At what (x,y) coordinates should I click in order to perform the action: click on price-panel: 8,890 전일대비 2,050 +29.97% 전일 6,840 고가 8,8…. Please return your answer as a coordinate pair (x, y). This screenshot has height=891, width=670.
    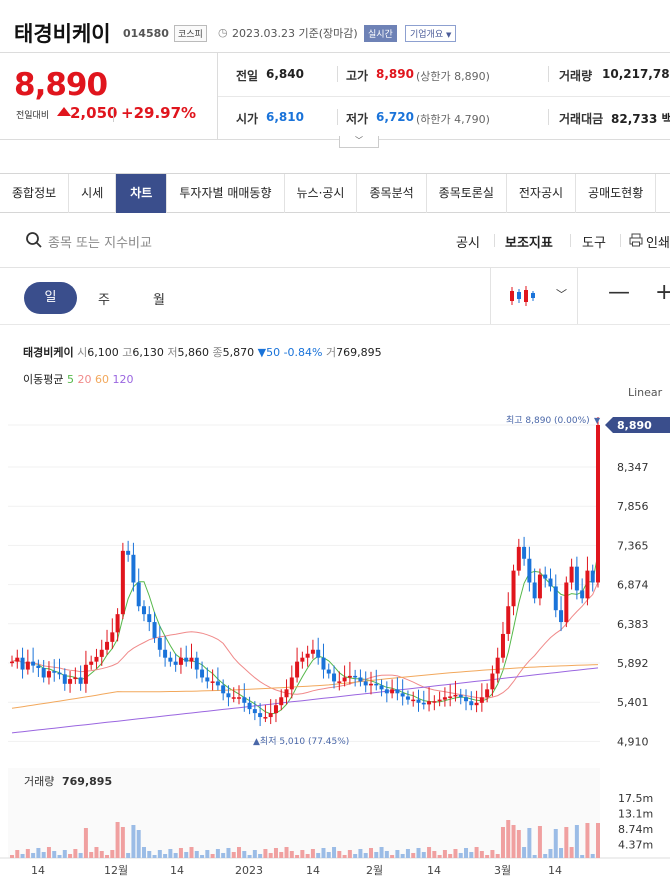
    Looking at the image, I should click on (335, 96).